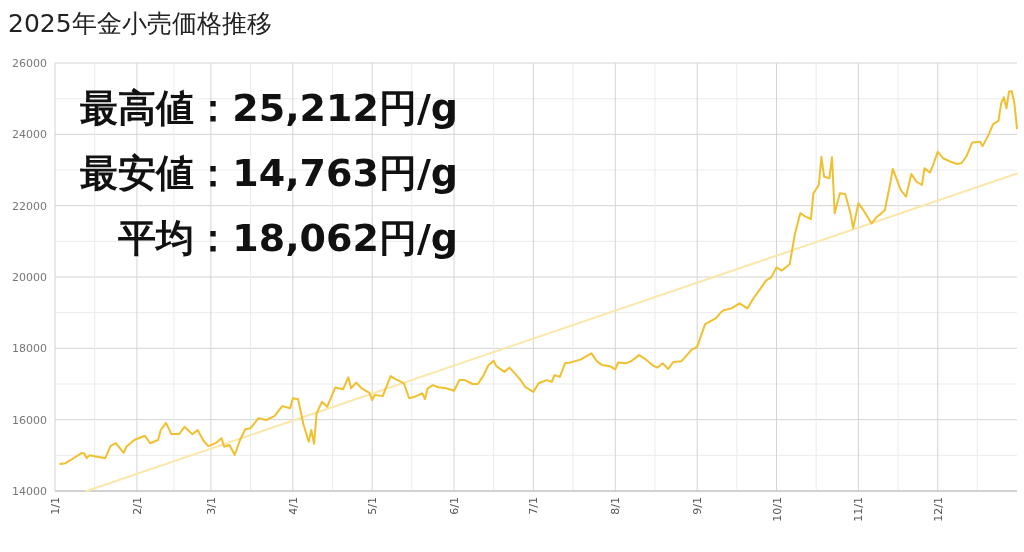 This screenshot has height=552, width=1024. What do you see at coordinates (455, 506) in the screenshot?
I see `x-tick-label: 6/1` at bounding box center [455, 506].